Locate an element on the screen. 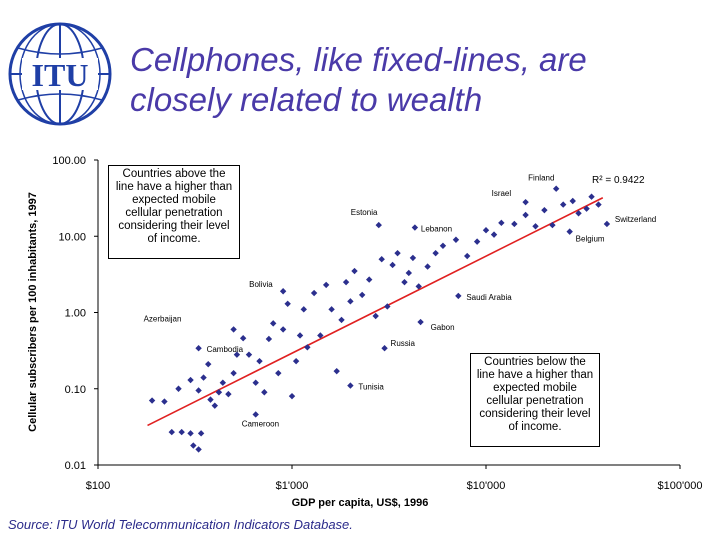 The height and width of the screenshot is (540, 720). y-axis-ticks: 0.01 0.10 1.00 10.00 100.00 is located at coordinates (75, 313).